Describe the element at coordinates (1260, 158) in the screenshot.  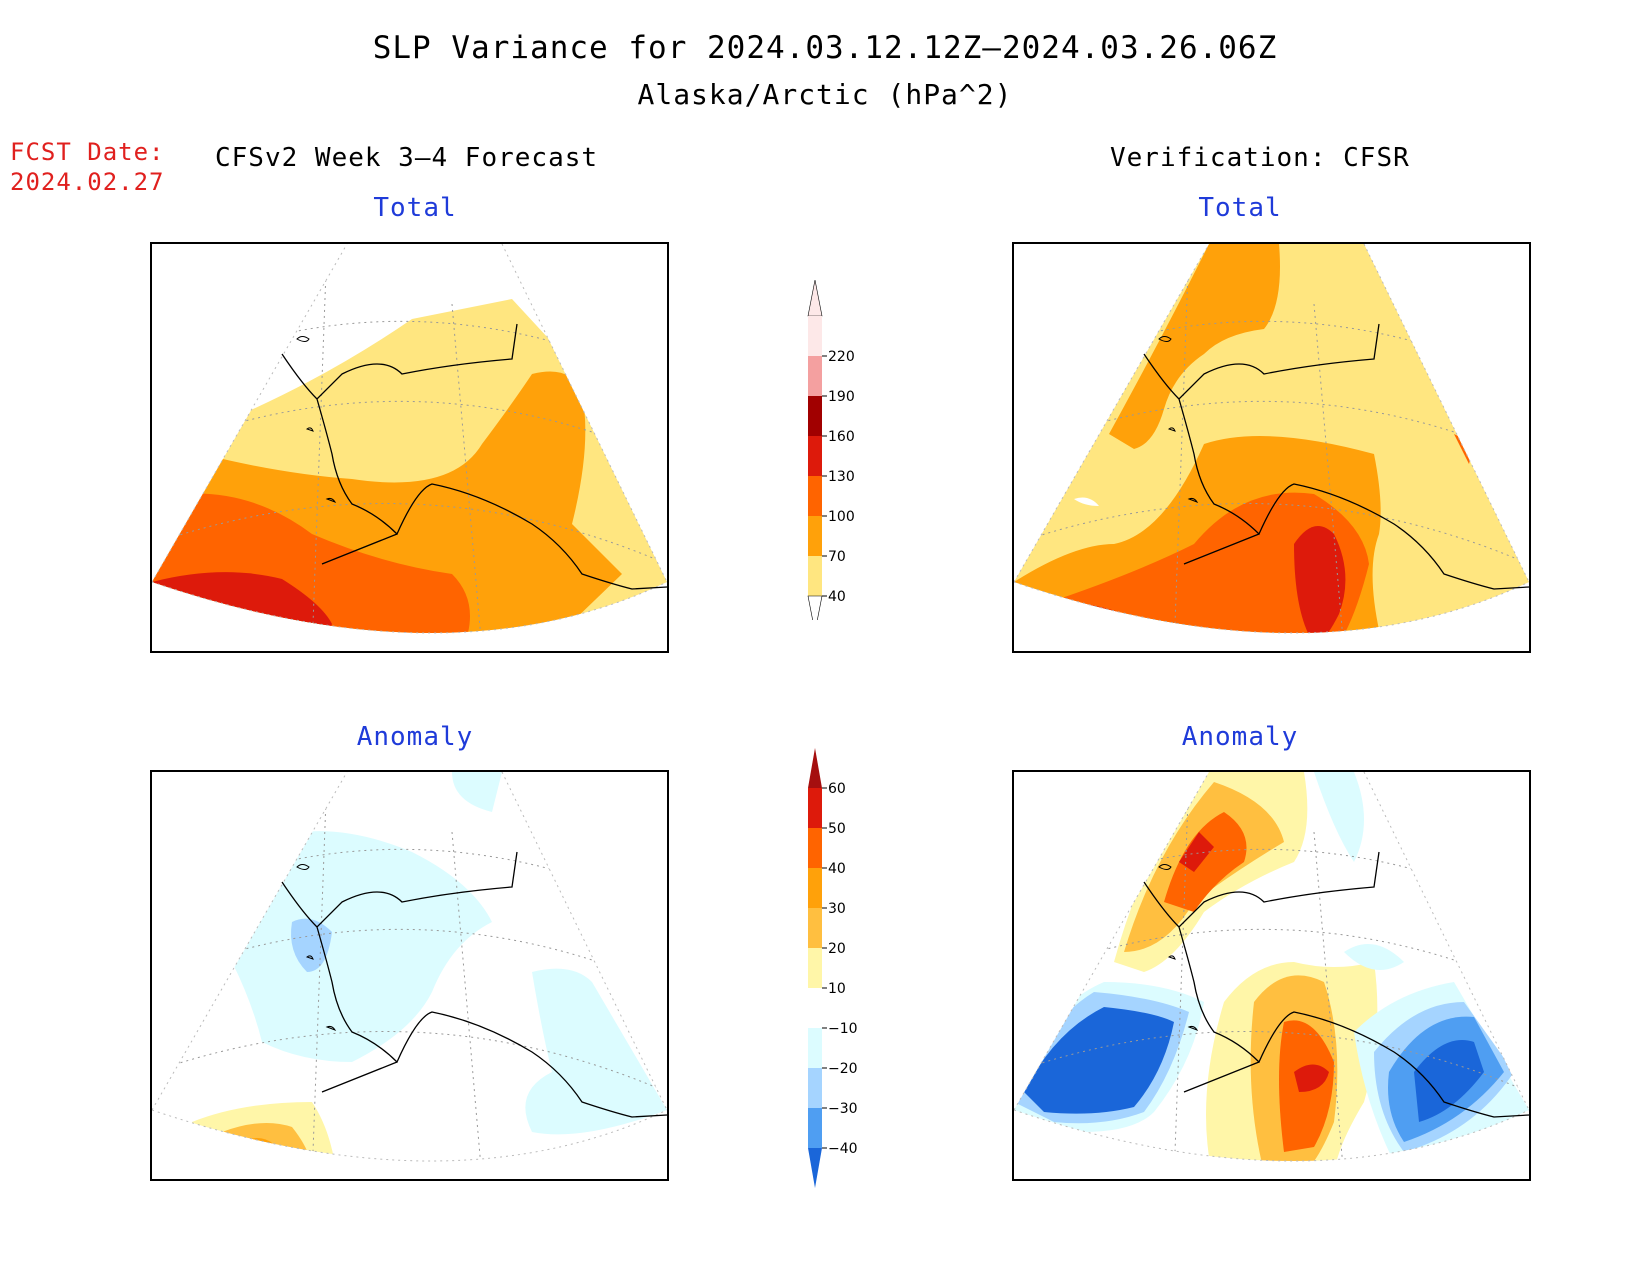
I see `verification-column-title: Verification: CFSR` at that location.